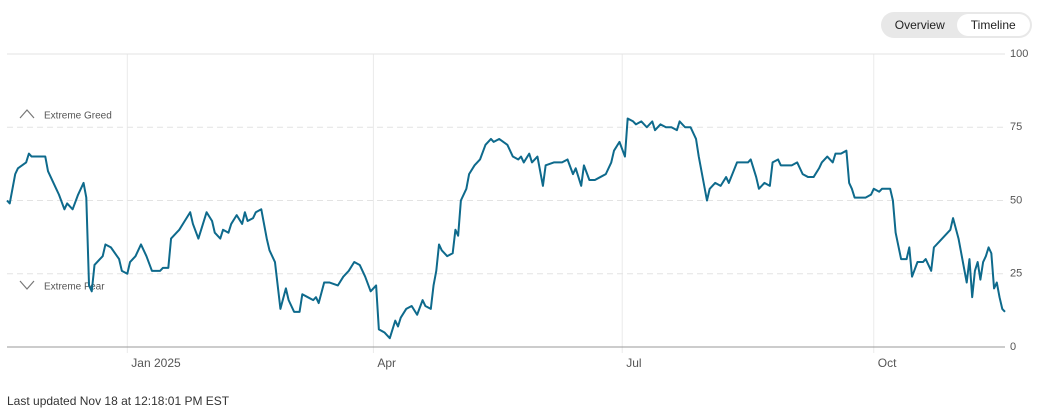 The width and height of the screenshot is (1038, 417). I want to click on y-tick-label: 25, so click(1016, 274).